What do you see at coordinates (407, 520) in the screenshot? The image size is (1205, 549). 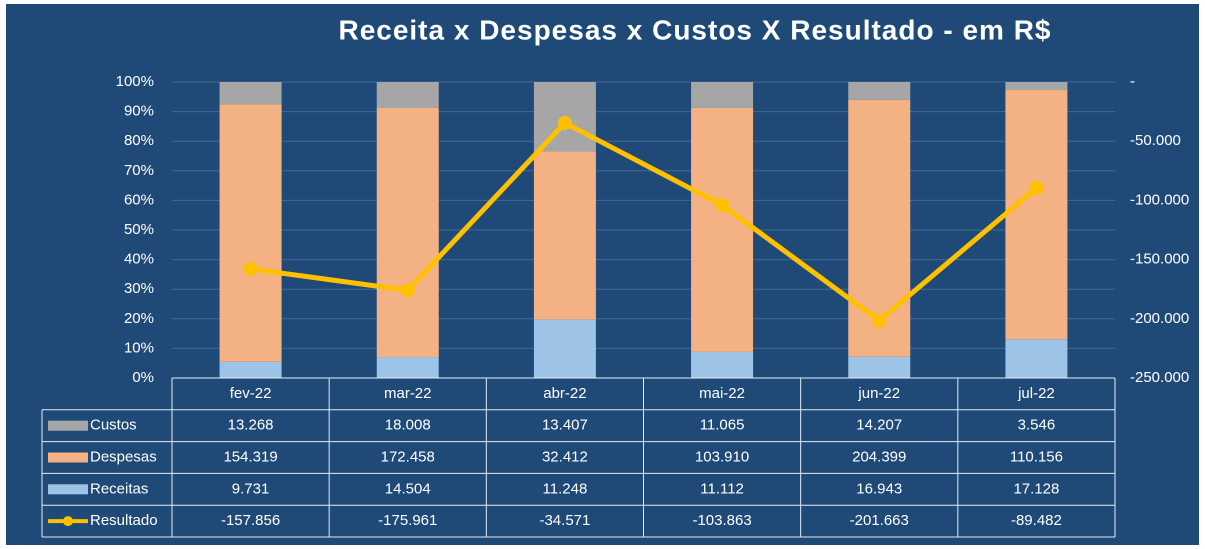 I see `table-value: -175.961` at bounding box center [407, 520].